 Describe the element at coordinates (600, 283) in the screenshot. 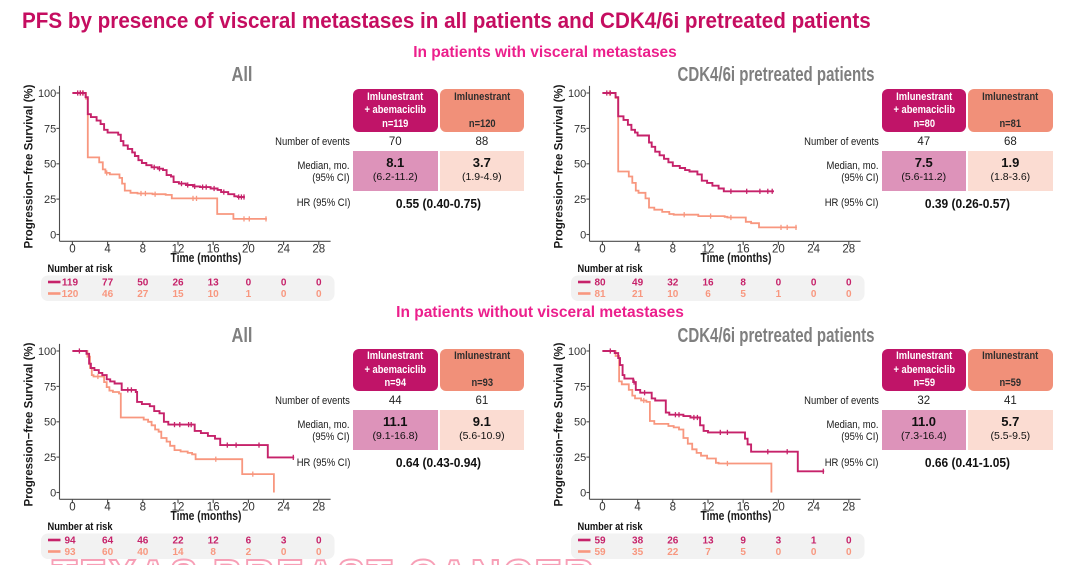

I see `svg-text: 80` at that location.